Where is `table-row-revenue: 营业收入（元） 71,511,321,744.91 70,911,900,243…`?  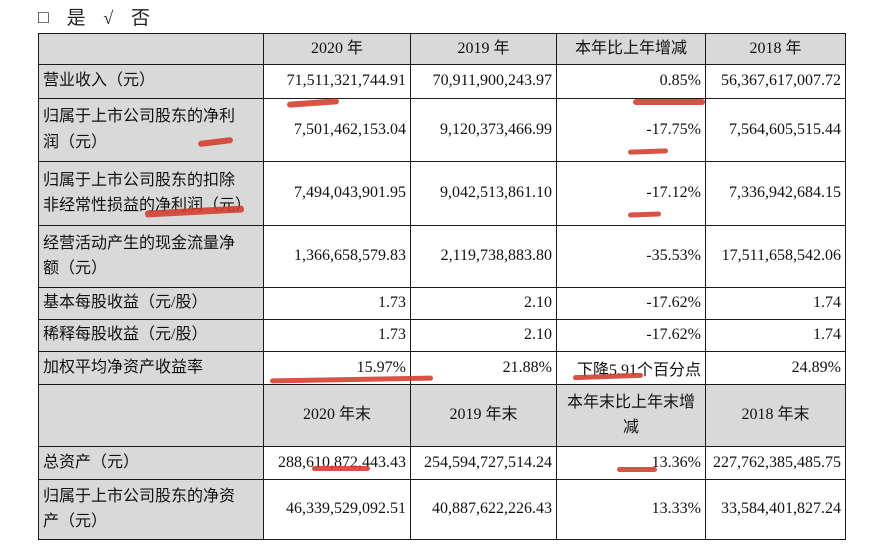 table-row-revenue: 营业收入（元） 71,511,321,744.91 70,911,900,243… is located at coordinates (442, 81).